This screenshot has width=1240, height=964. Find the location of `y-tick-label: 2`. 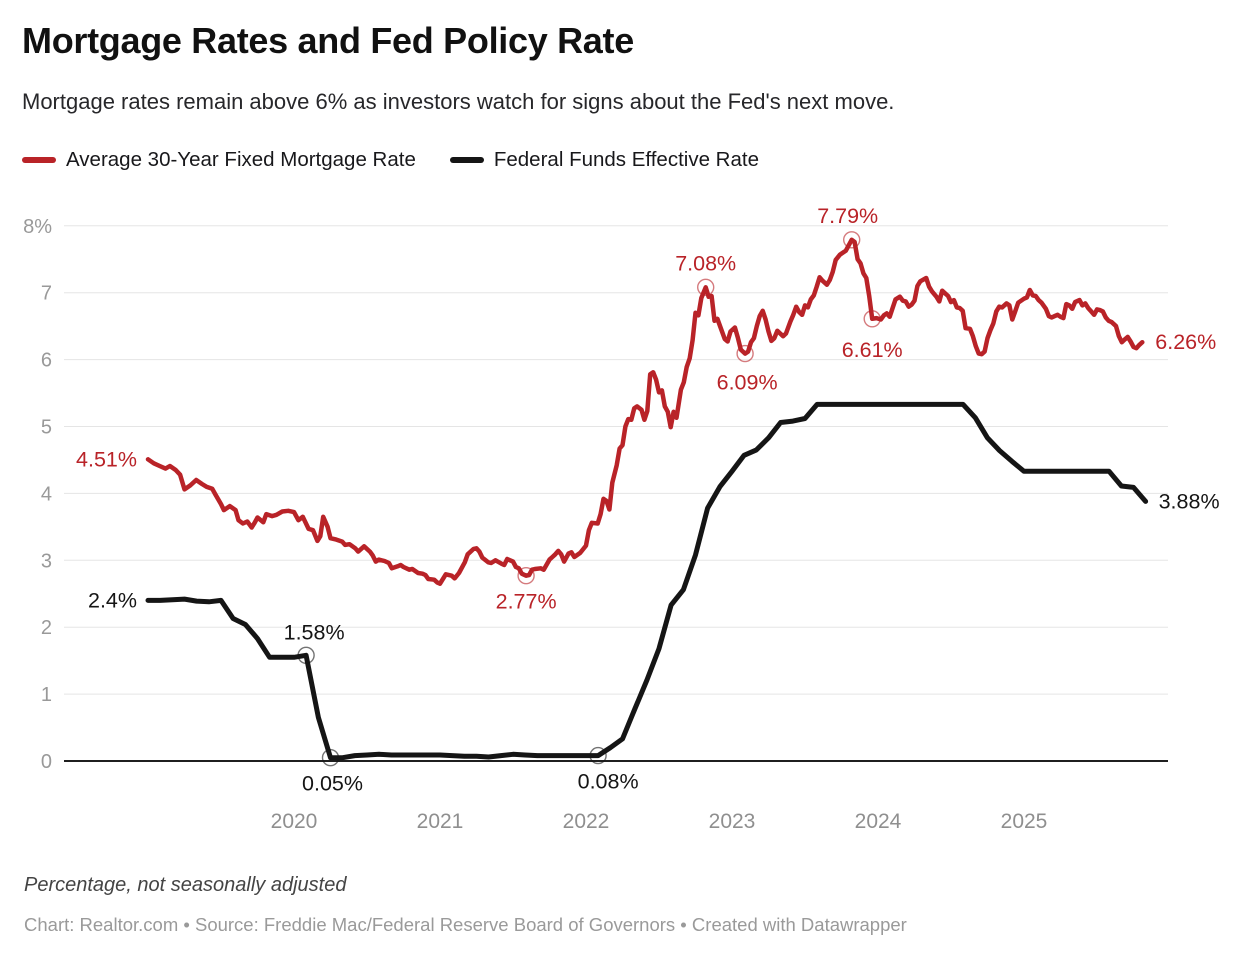

y-tick-label: 2 is located at coordinates (46, 628).